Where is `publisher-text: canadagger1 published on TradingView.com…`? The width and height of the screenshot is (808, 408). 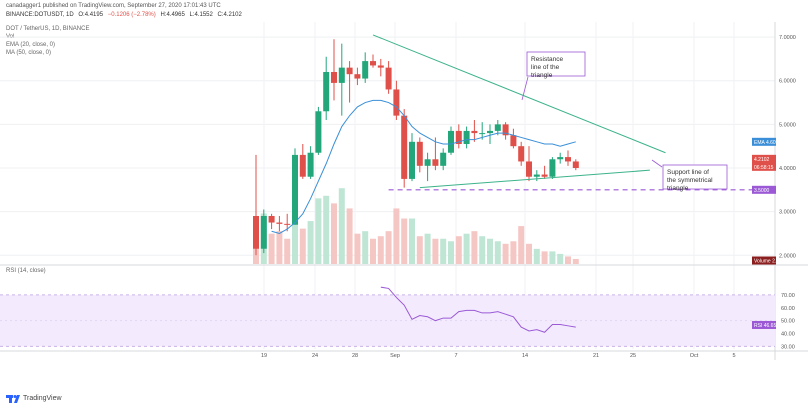
publisher-text: canadagger1 published on TradingView.com… is located at coordinates (113, 6).